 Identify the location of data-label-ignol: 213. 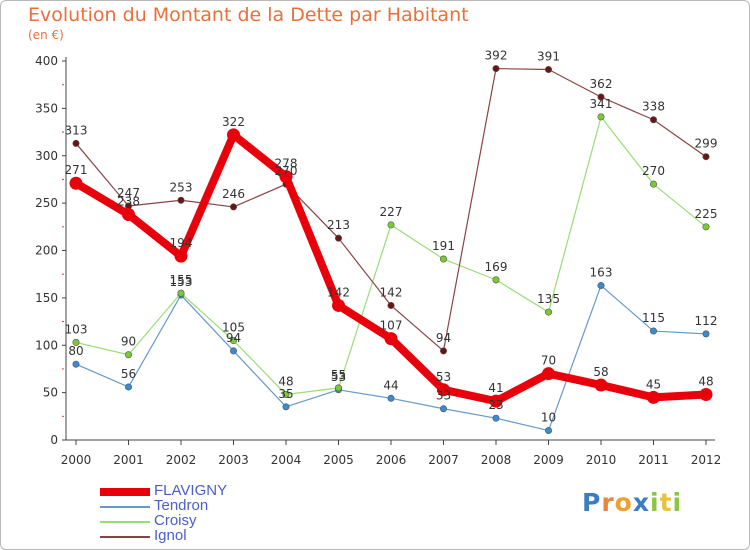
(338, 225).